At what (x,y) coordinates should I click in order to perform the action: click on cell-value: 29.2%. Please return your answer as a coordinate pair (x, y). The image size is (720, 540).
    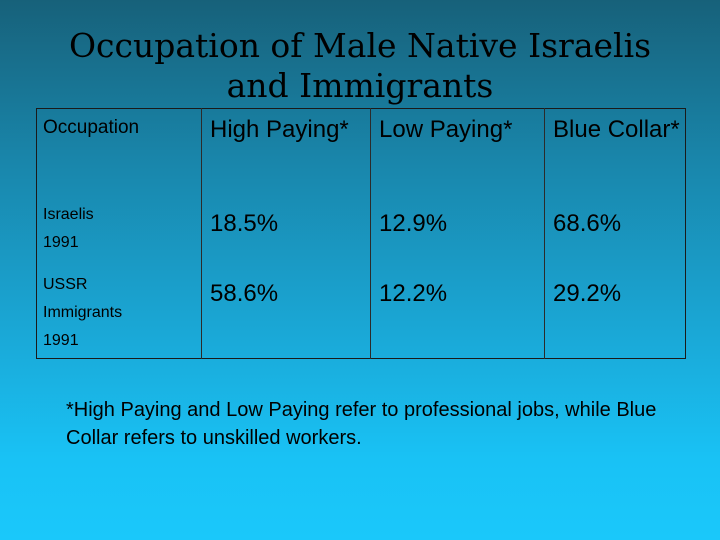
    Looking at the image, I should click on (615, 313).